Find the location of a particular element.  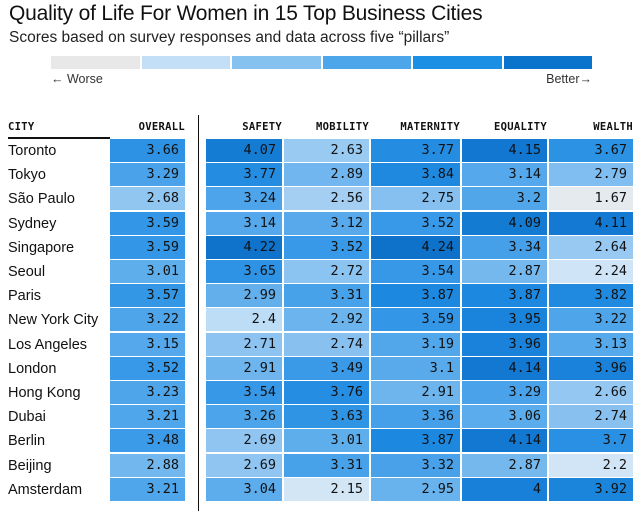

table-row: London 3.52 2.91 3.49 3.1 4.14 3.96 is located at coordinates (320, 368).